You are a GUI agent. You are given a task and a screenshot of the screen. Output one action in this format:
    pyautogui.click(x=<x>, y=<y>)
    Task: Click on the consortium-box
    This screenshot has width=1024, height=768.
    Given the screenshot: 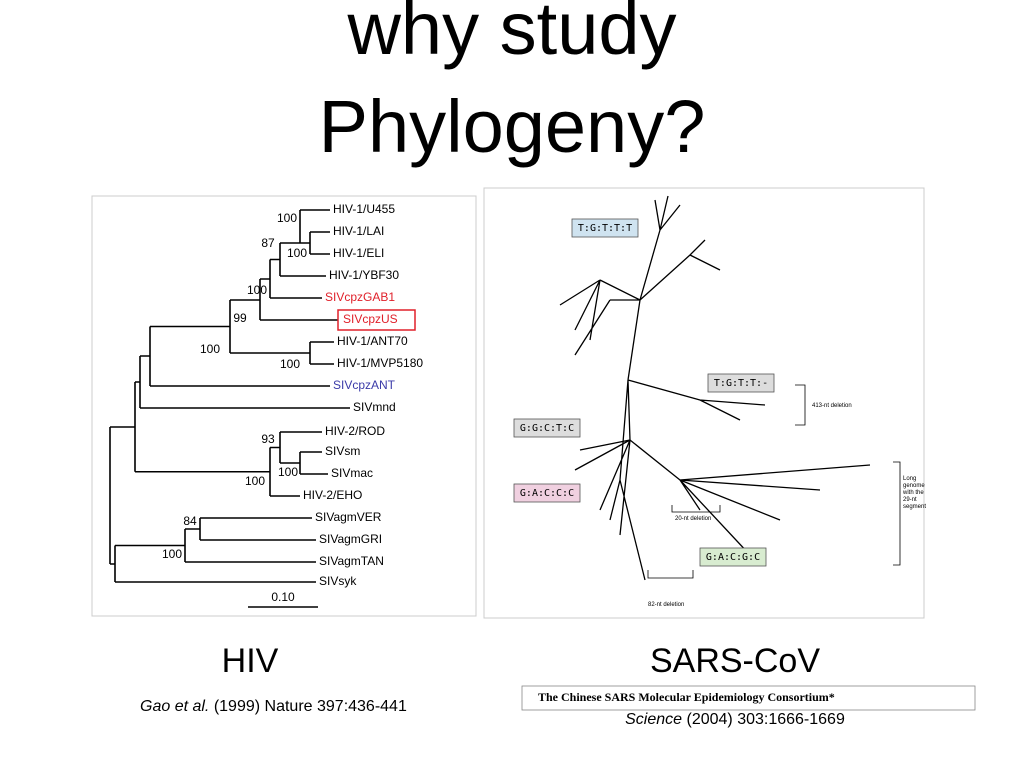 What is the action you would take?
    pyautogui.click(x=748, y=698)
    